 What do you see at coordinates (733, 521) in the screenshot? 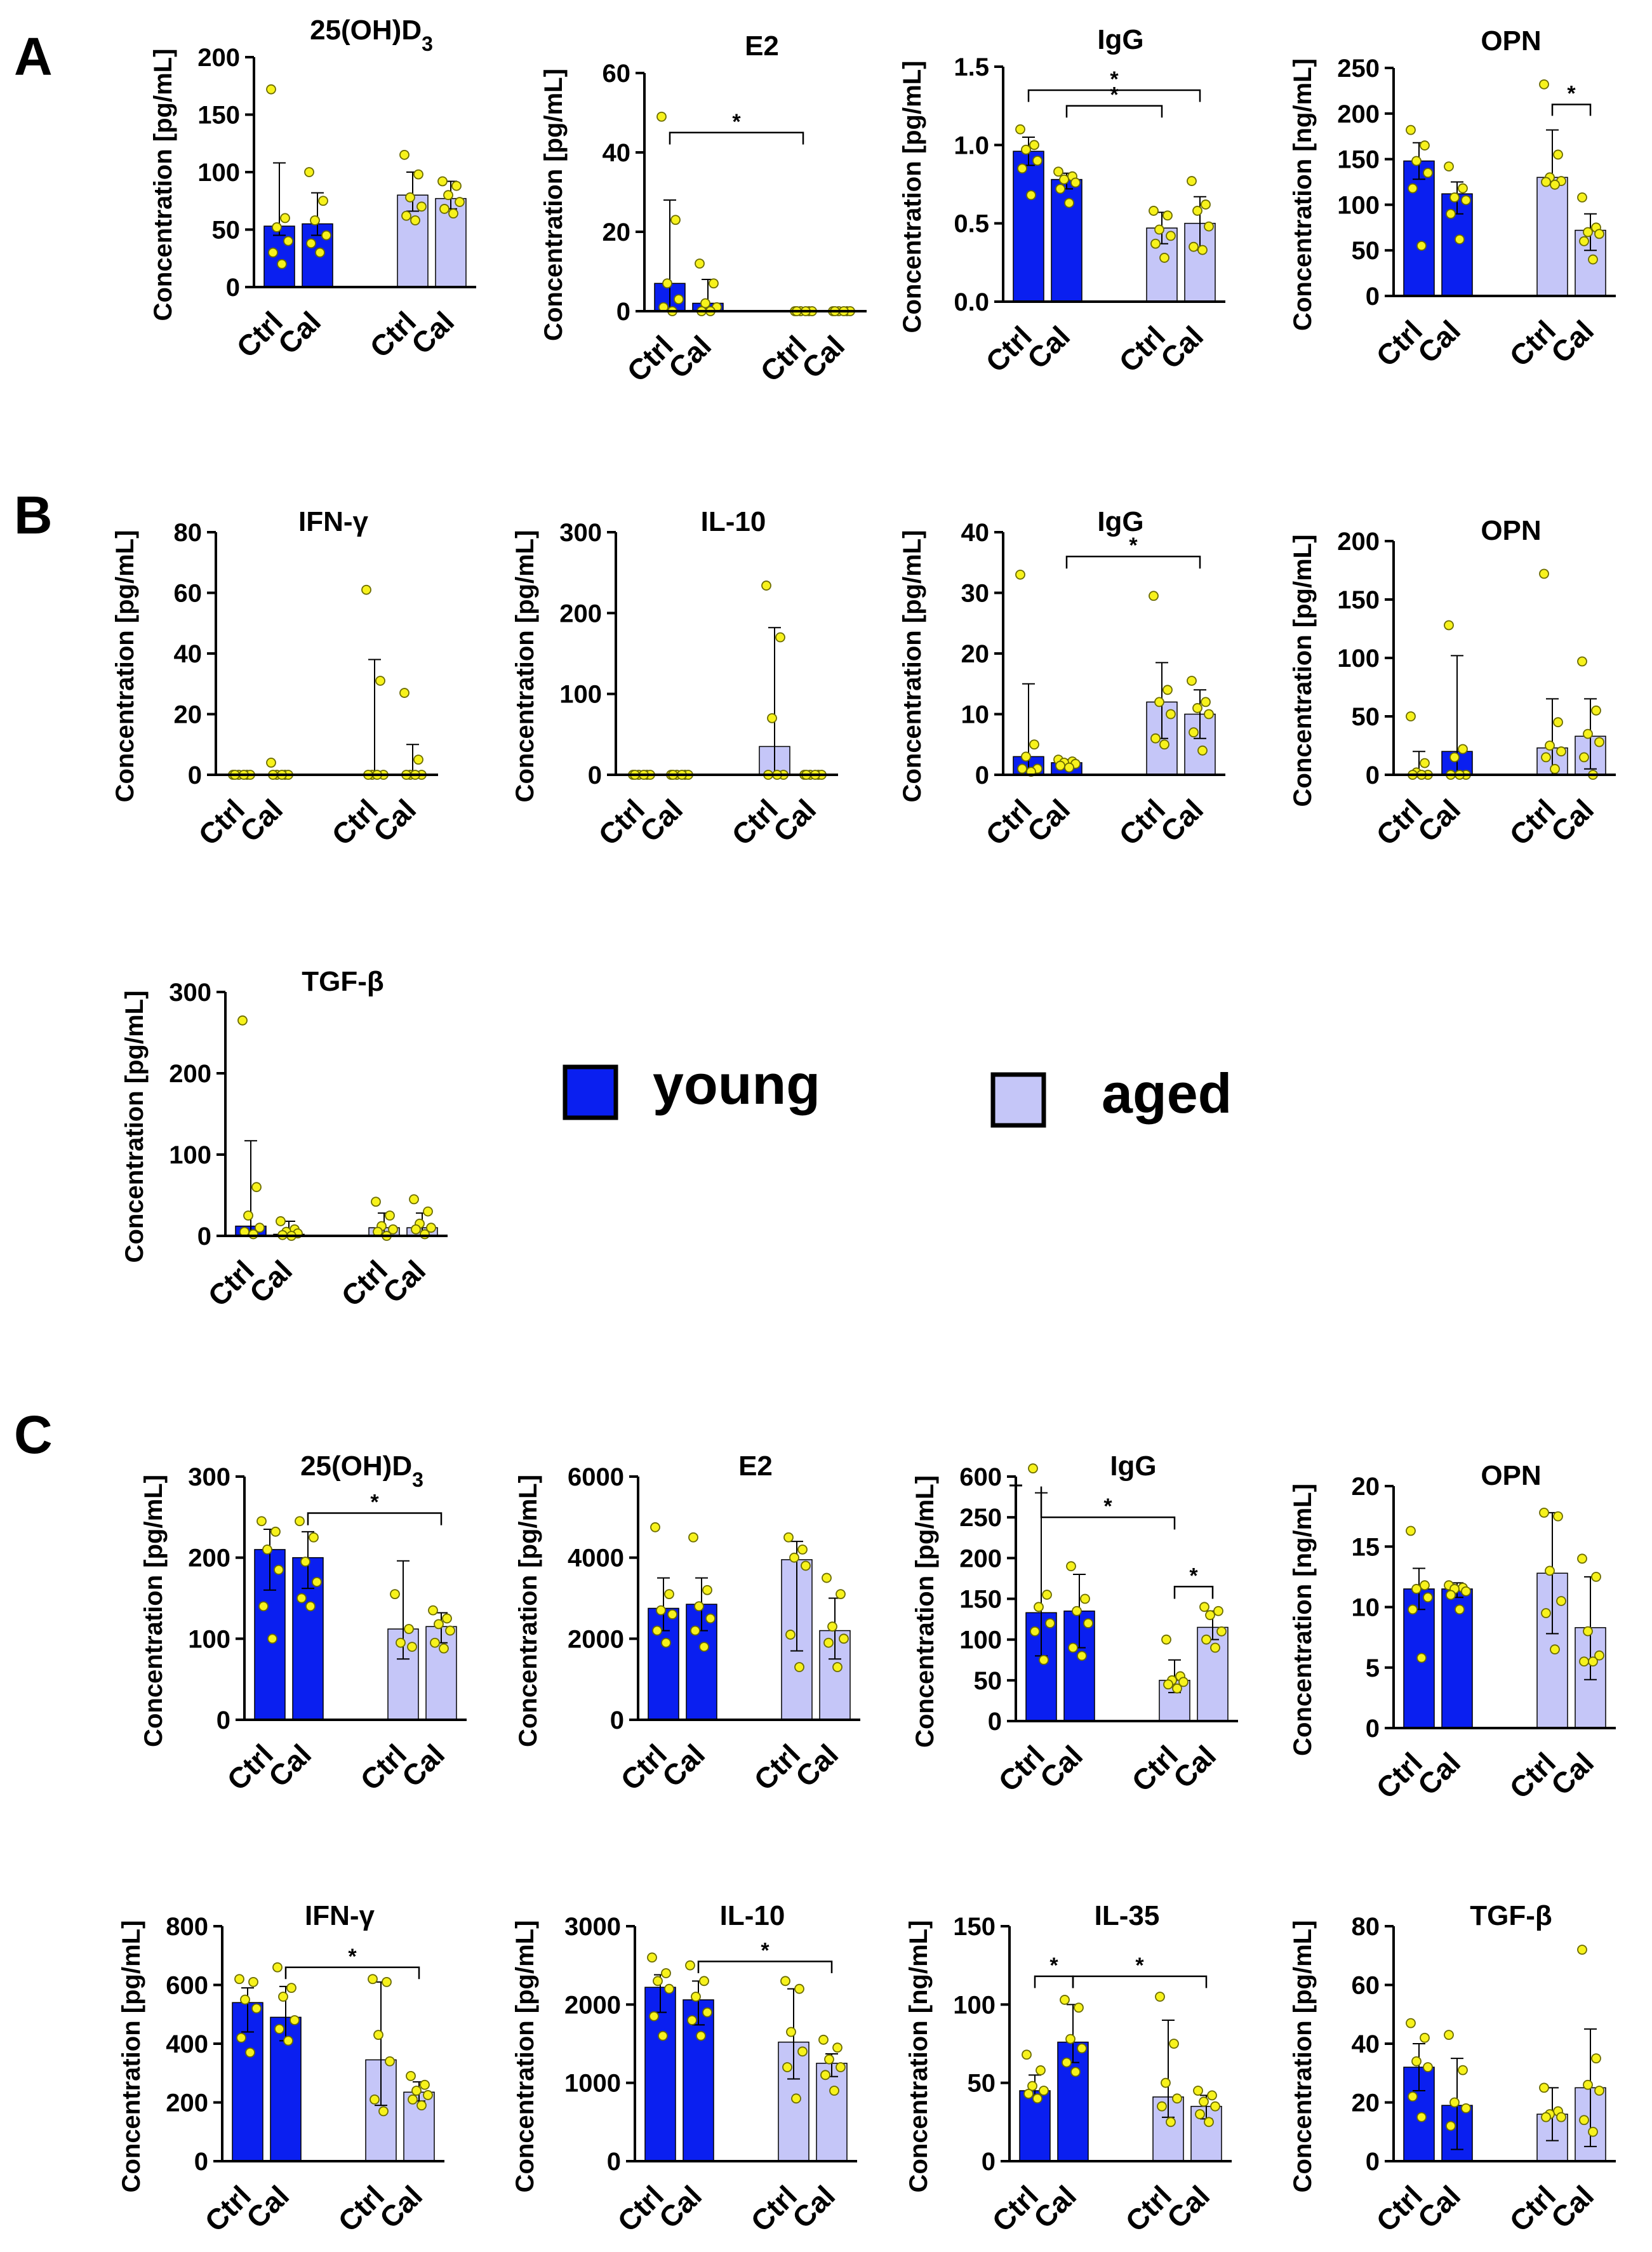
I see `chart-title: IL-10` at bounding box center [733, 521].